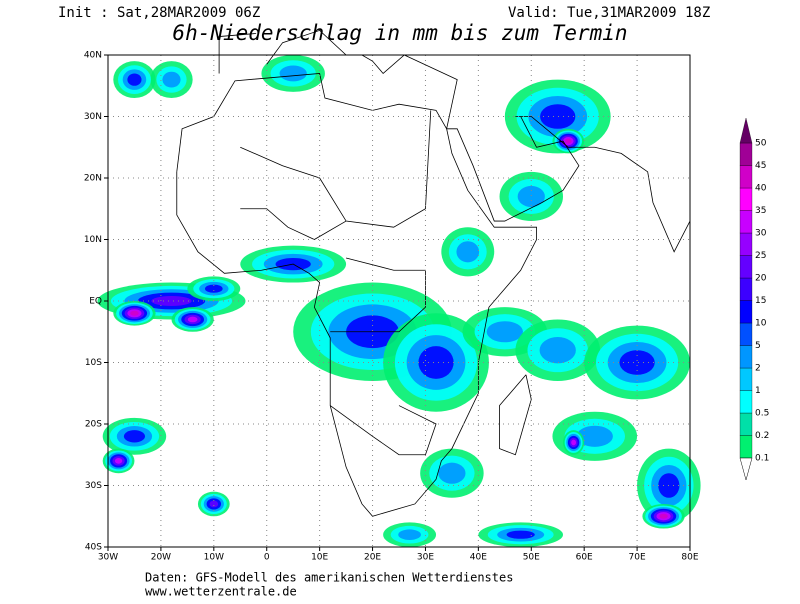  Describe the element at coordinates (689, 558) in the screenshot. I see `lon-label: 80E` at that location.